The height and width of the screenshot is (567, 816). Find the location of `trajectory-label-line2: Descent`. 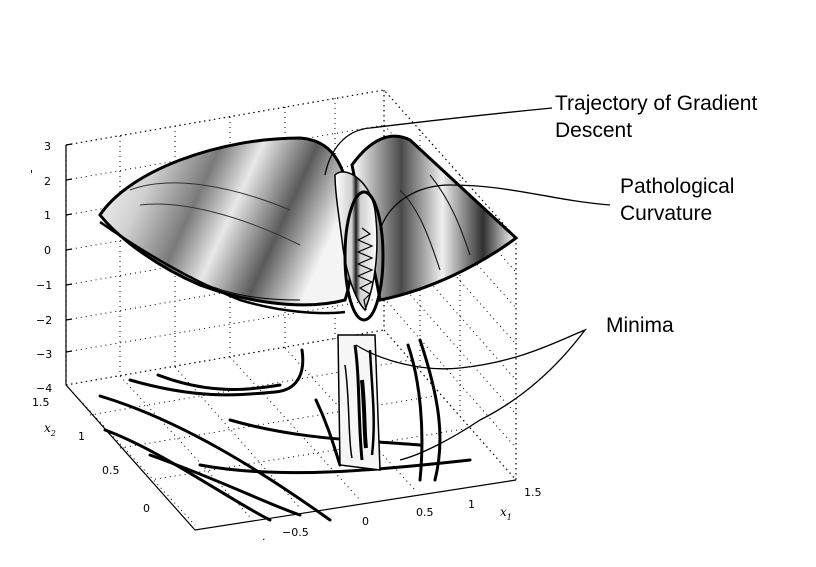

trajectory-label-line2: Descent is located at coordinates (593, 130).